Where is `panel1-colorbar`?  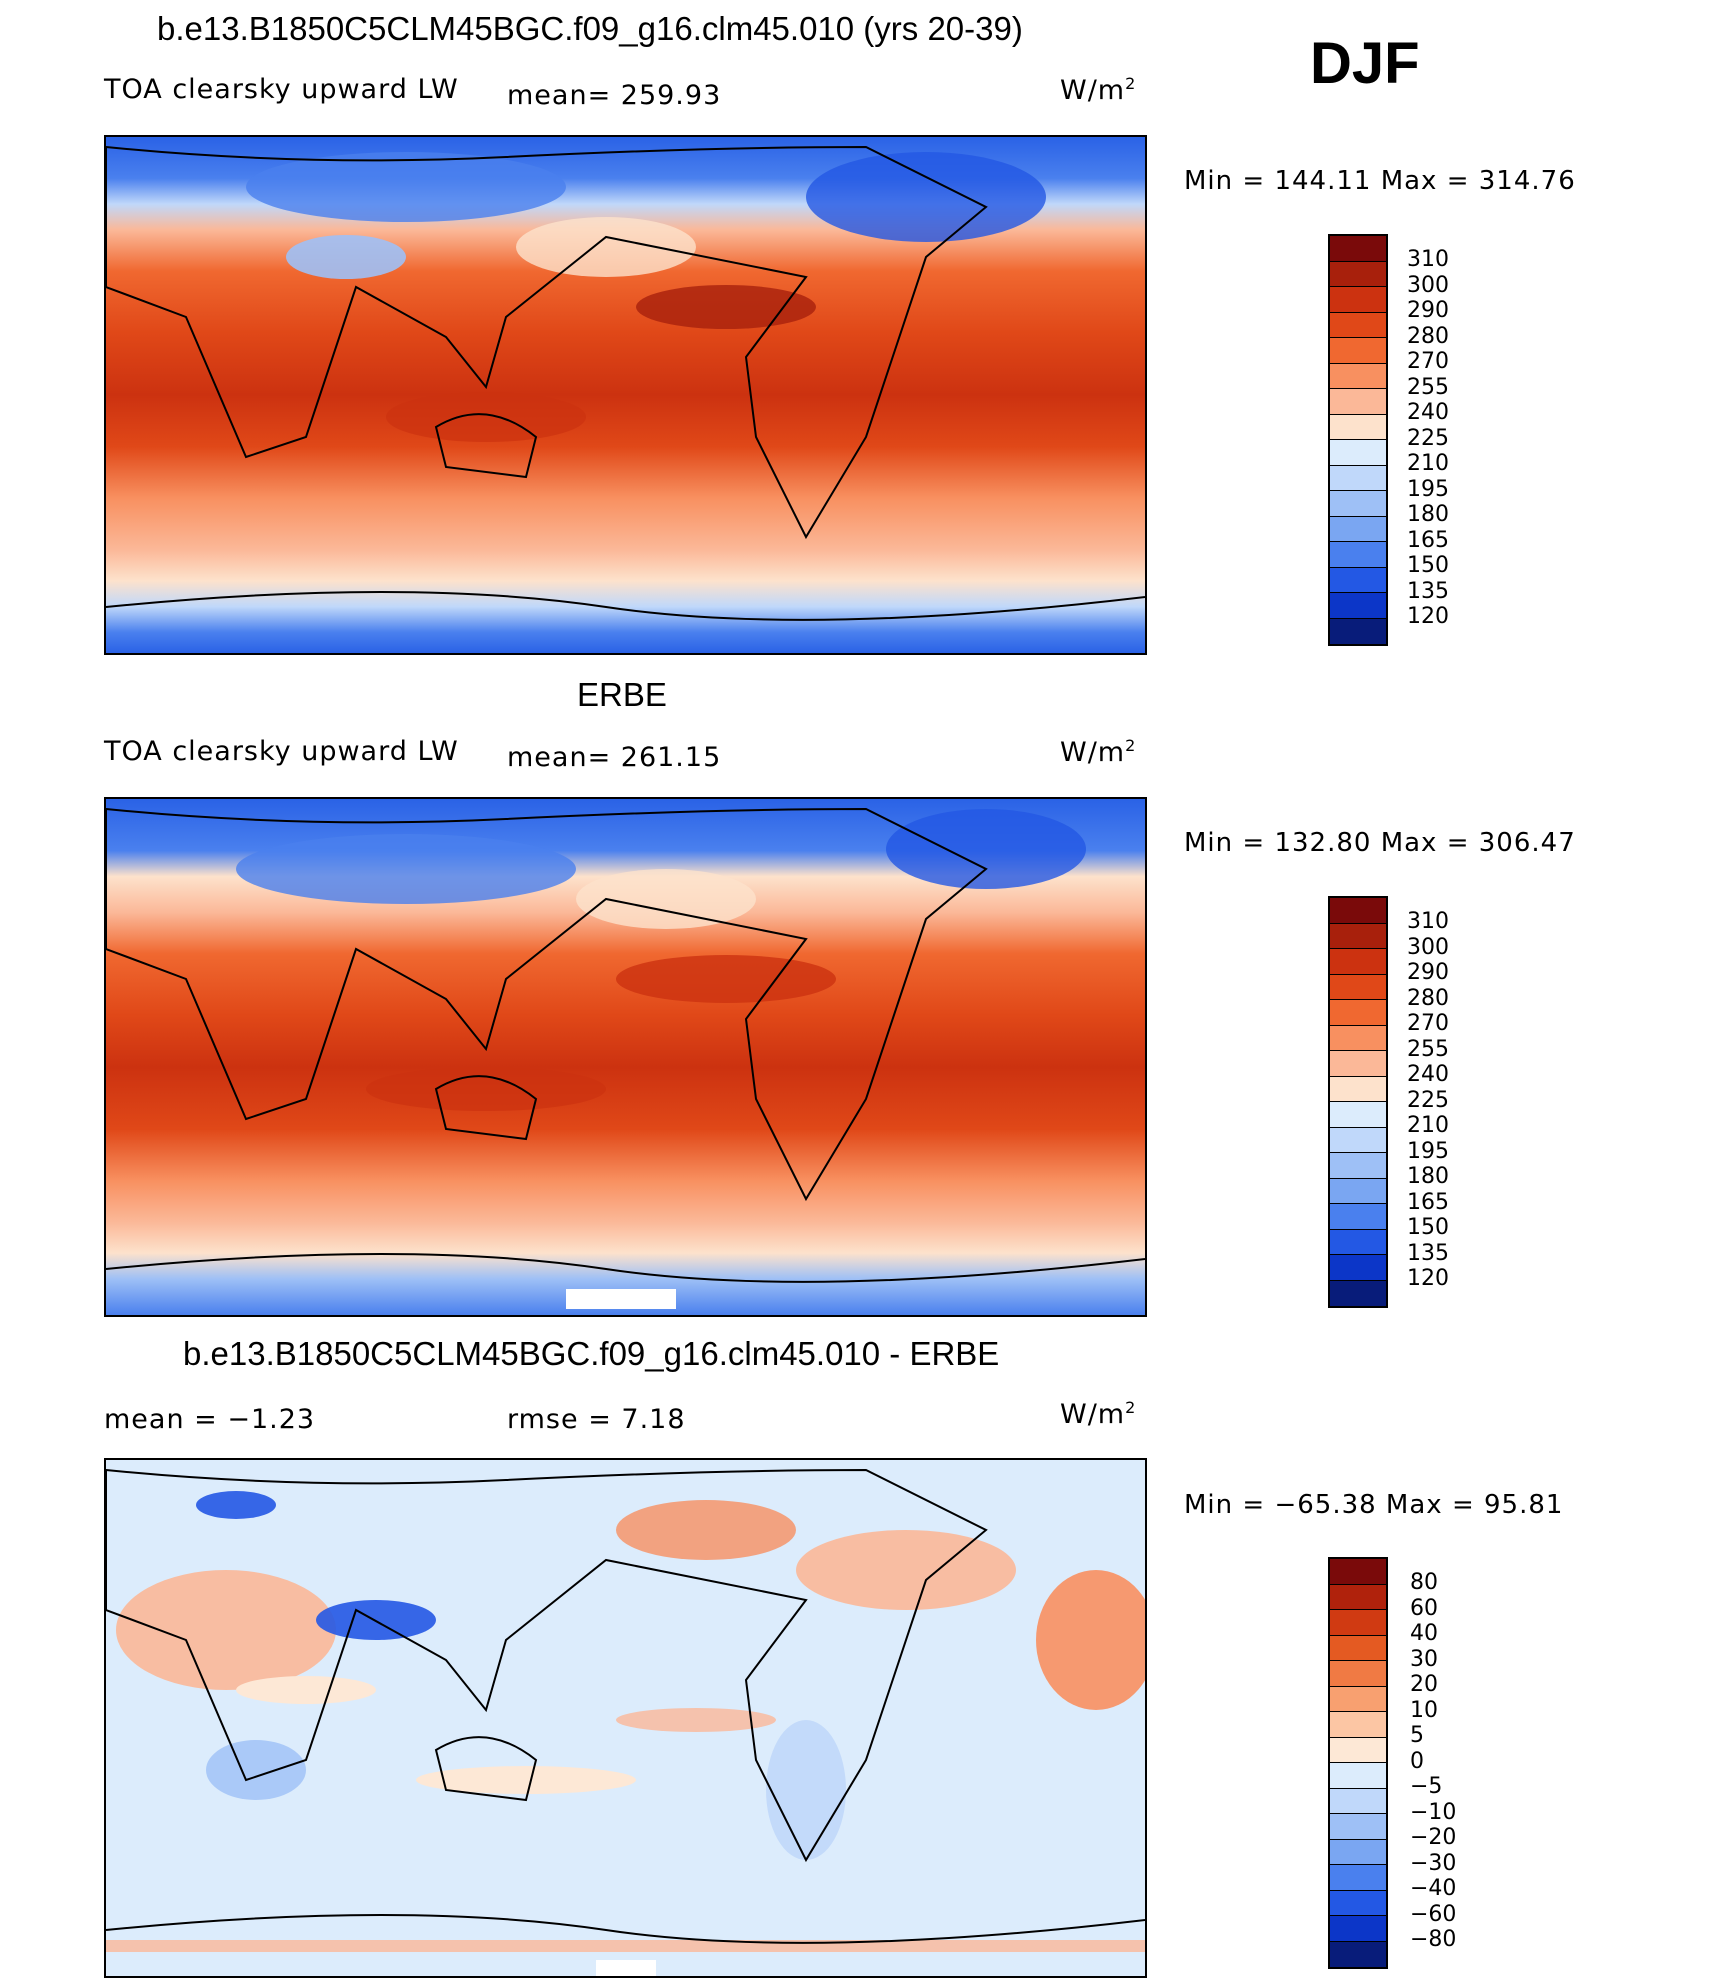 panel1-colorbar is located at coordinates (1358, 440).